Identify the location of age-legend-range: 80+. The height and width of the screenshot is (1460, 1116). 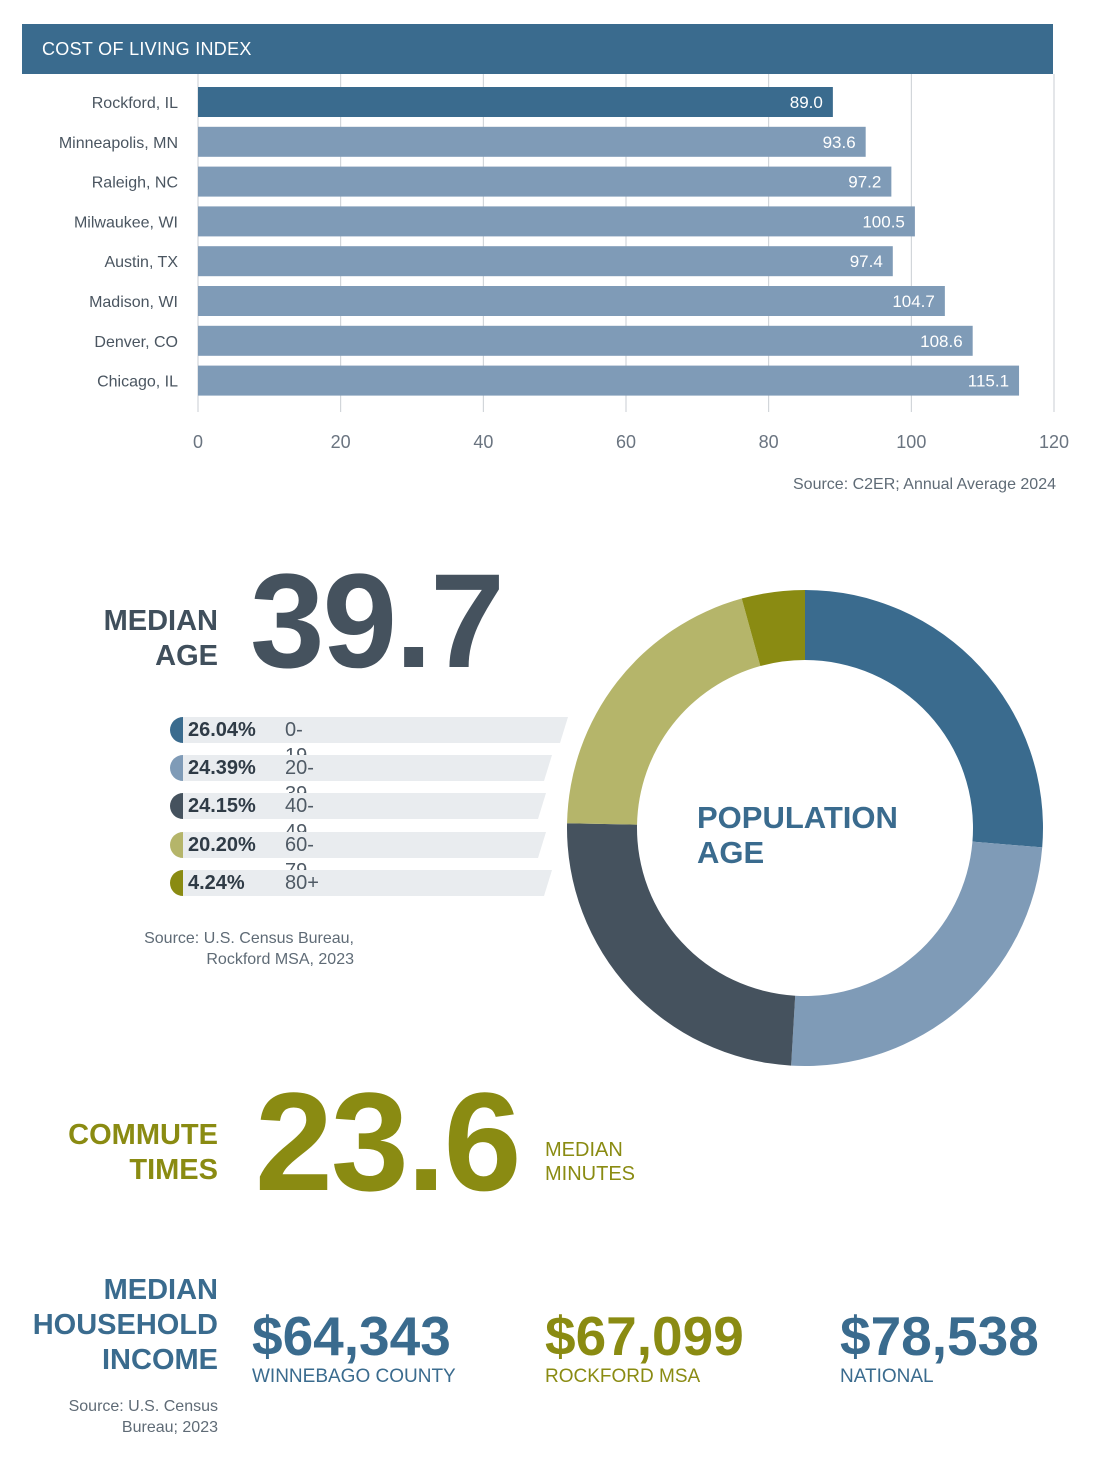
(302, 883).